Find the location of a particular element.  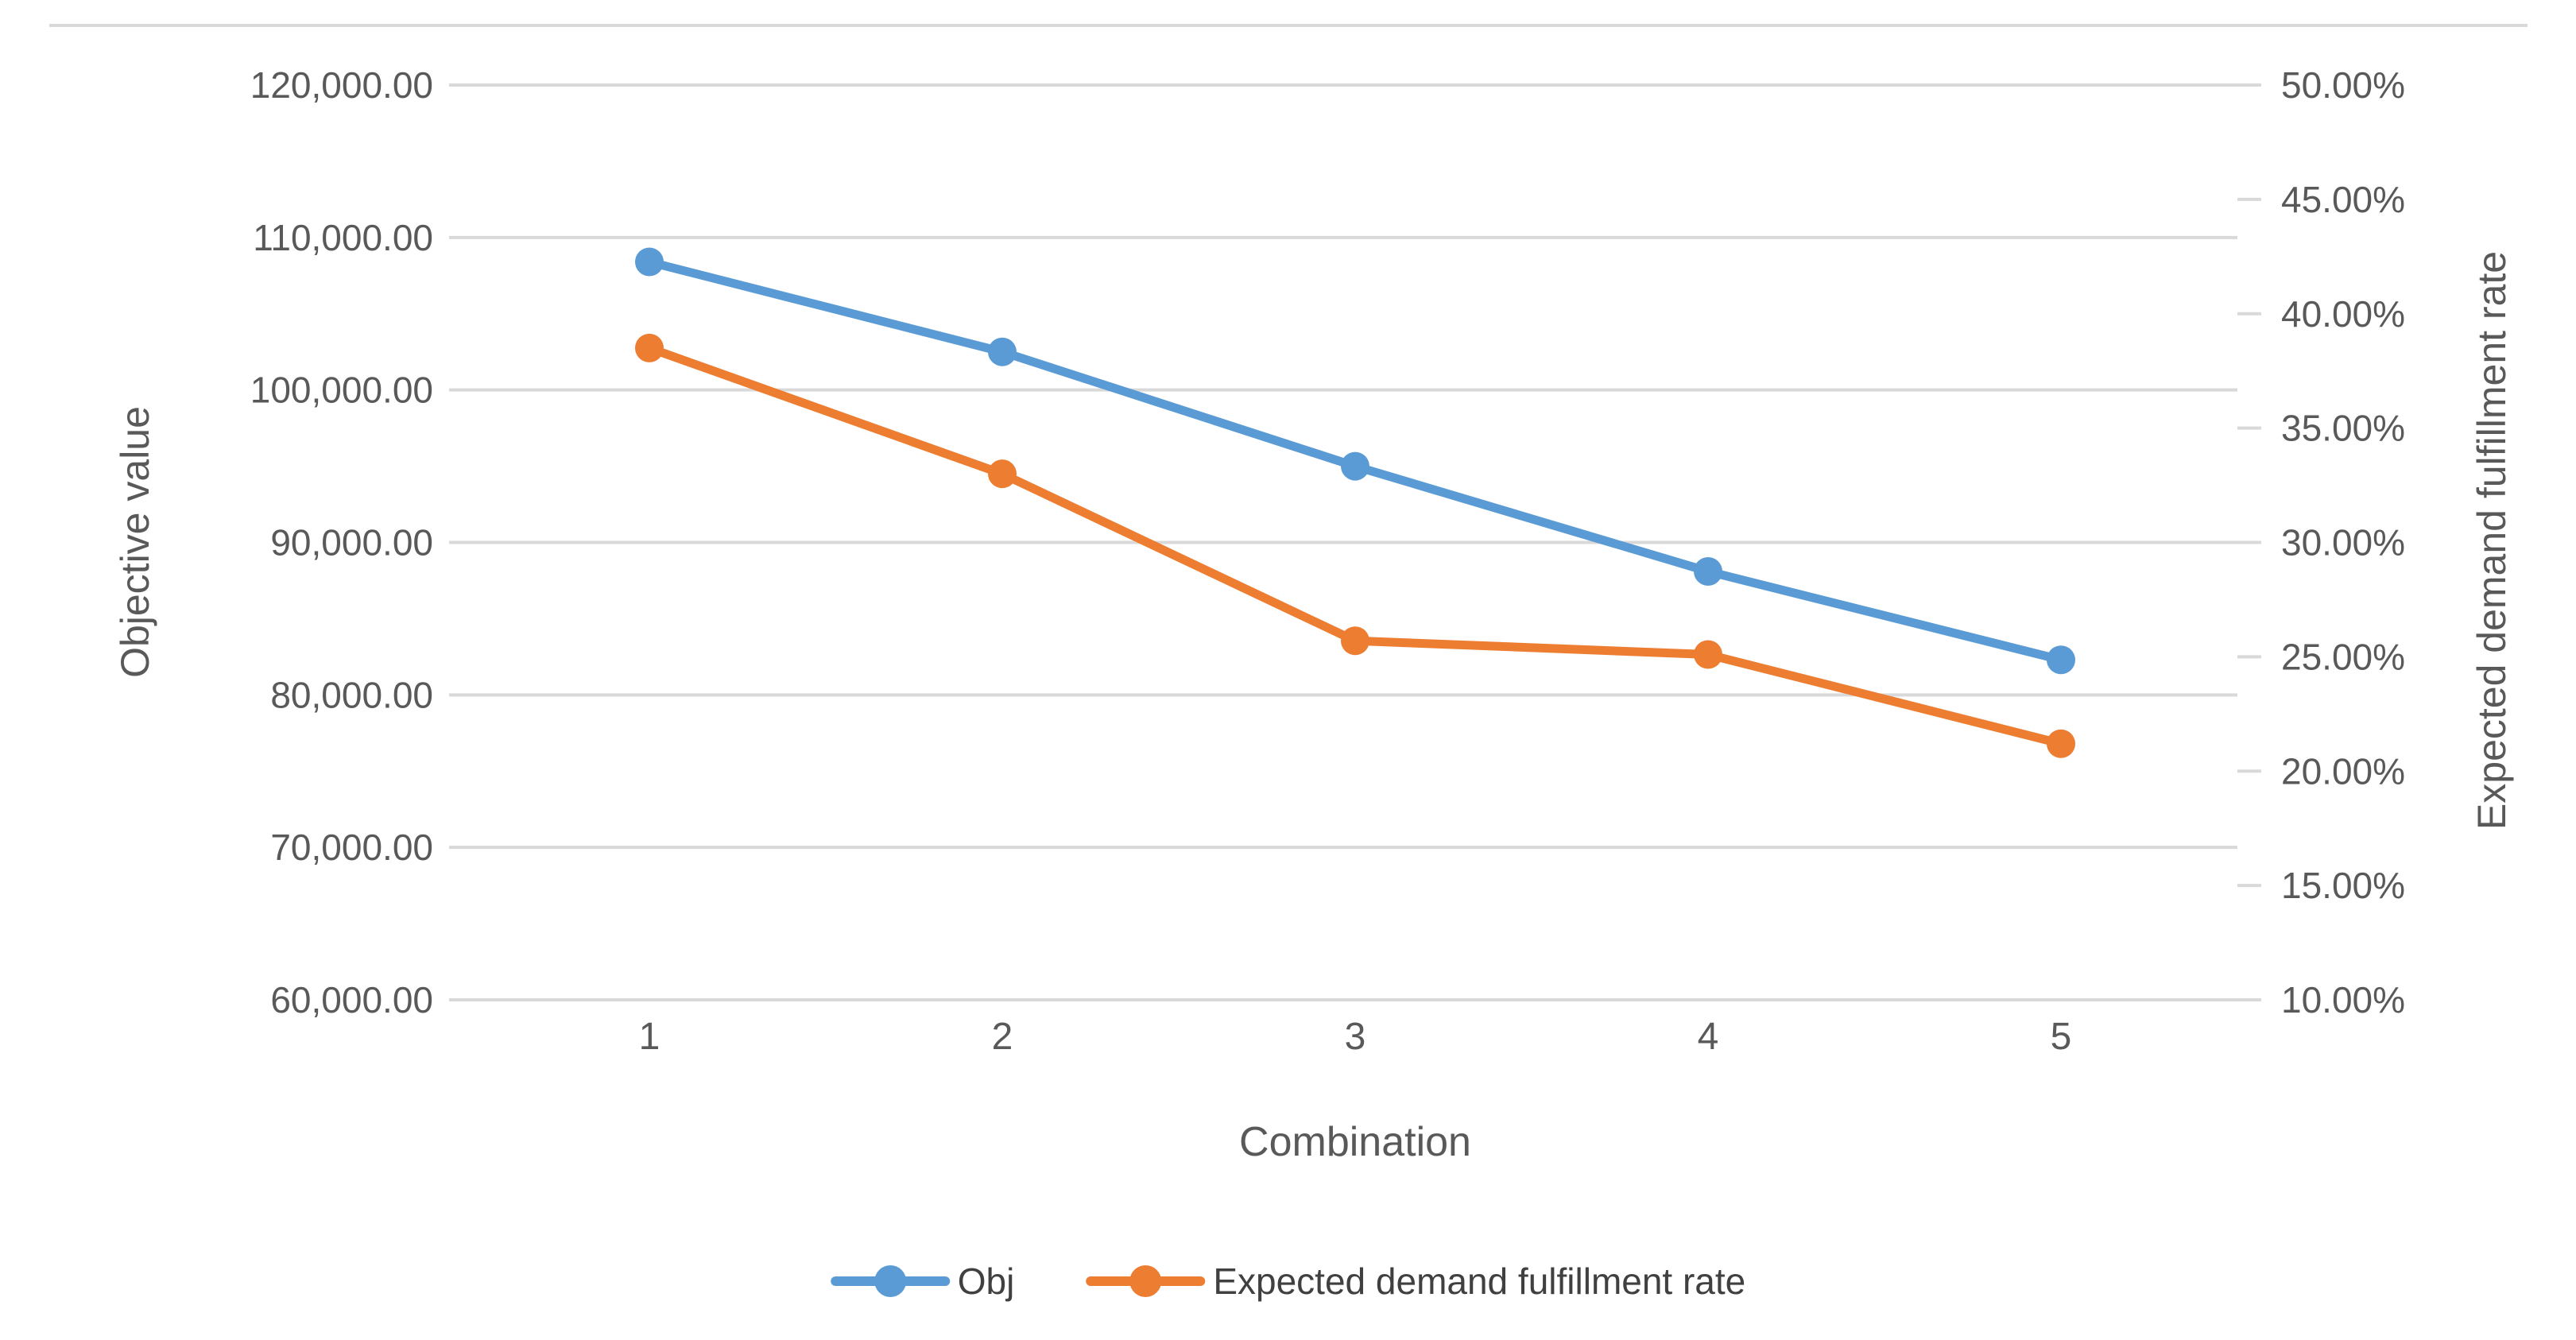

right-axis-tick-label: 25.00% is located at coordinates (2343, 656).